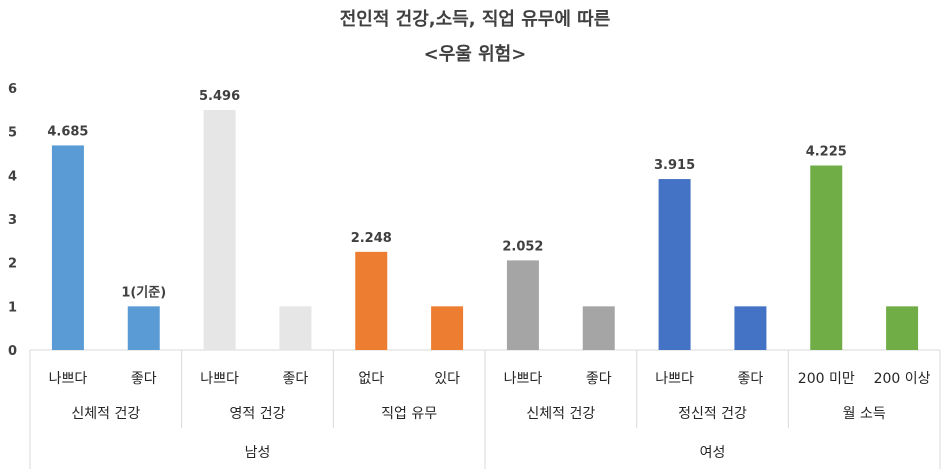  What do you see at coordinates (522, 246) in the screenshot?
I see `data-label: 2.052` at bounding box center [522, 246].